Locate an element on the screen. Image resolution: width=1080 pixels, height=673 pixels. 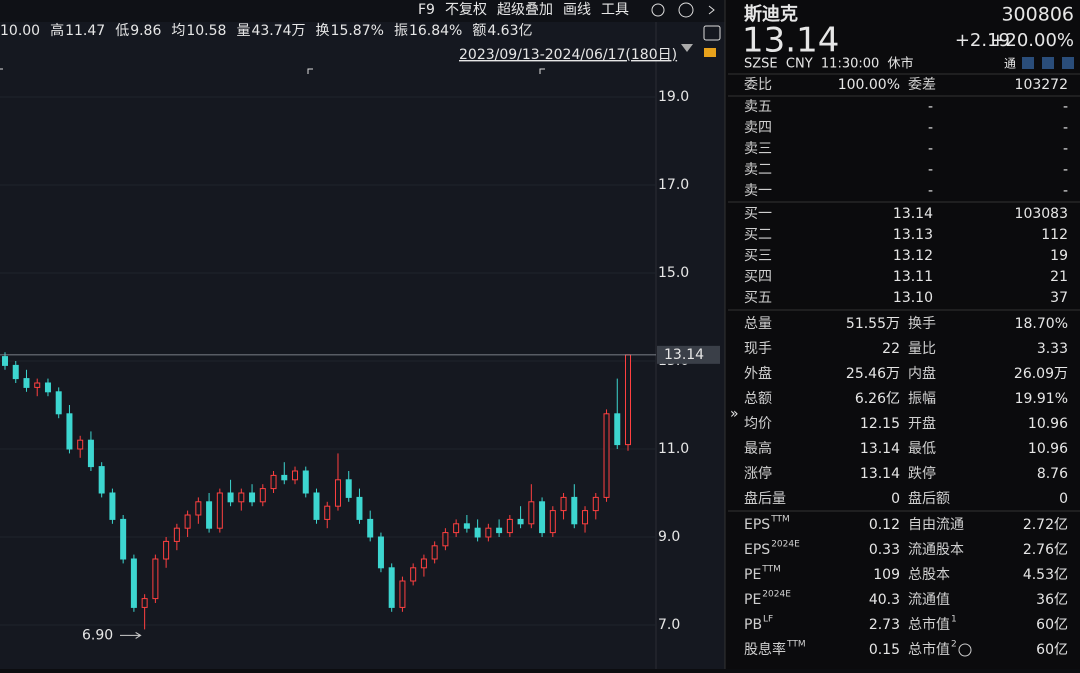
quote-value: 4.63亿 is located at coordinates (509, 31).